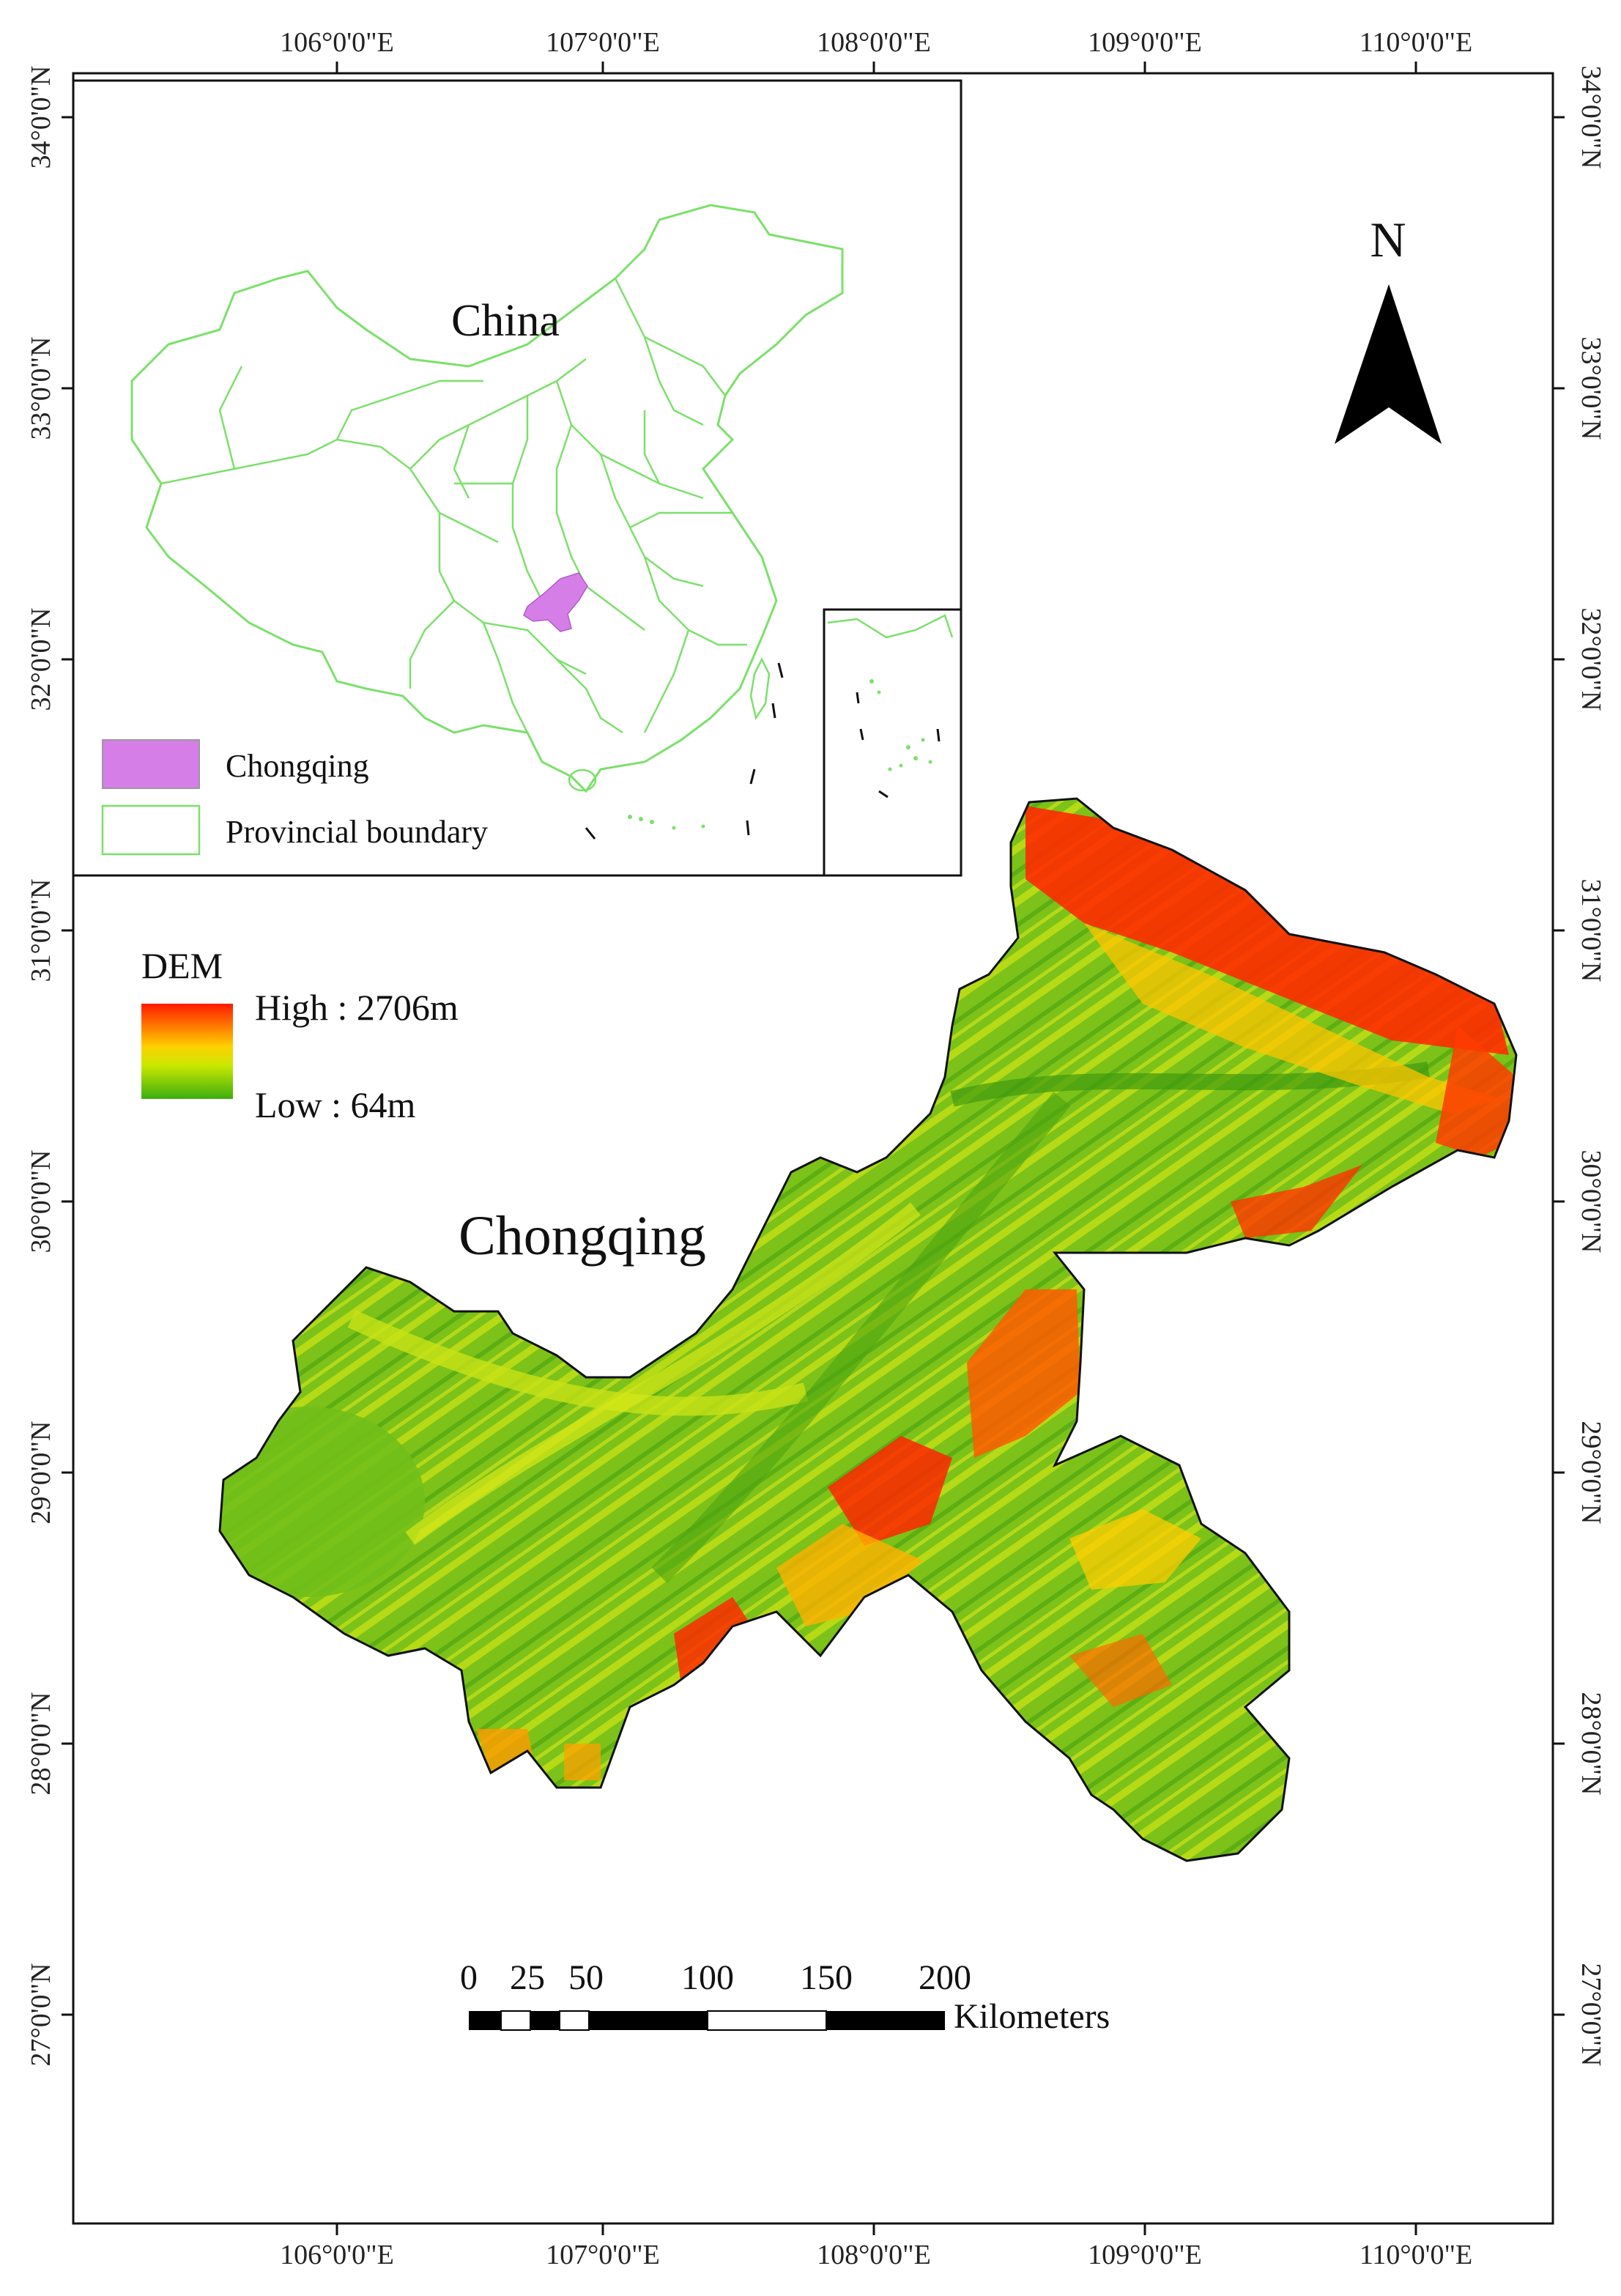  I want to click on top-lon-label: 108°0'0"E, so click(874, 42).